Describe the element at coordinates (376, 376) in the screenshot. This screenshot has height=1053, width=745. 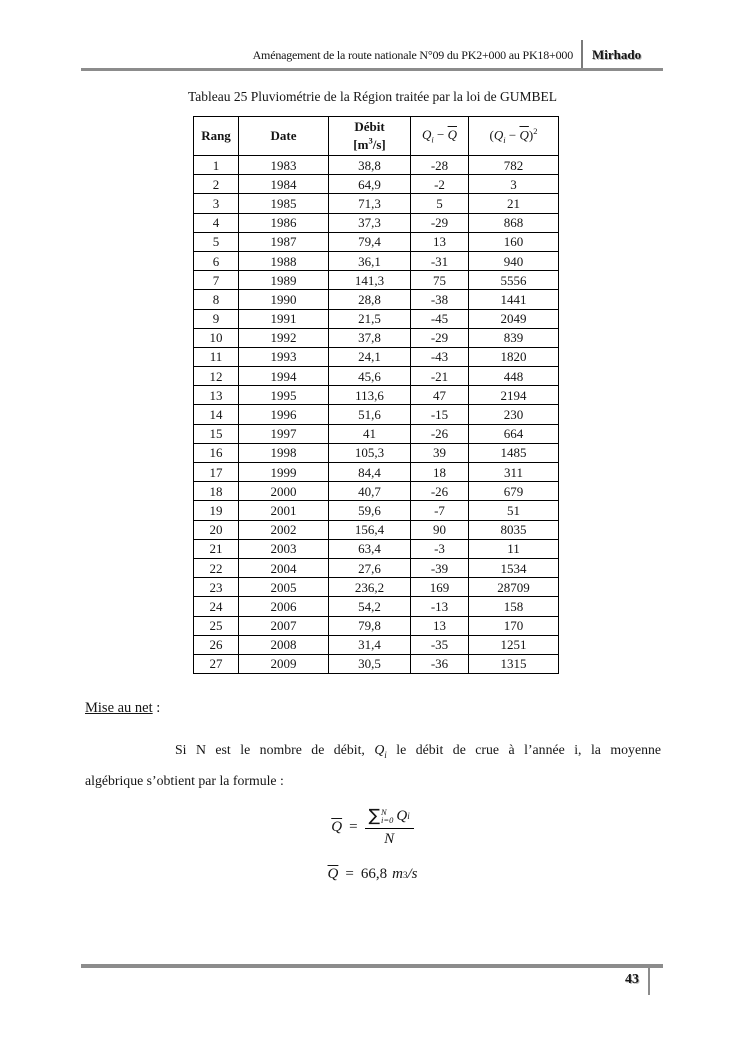
I see `table-row: 12 1994 45,6 -21 448` at that location.